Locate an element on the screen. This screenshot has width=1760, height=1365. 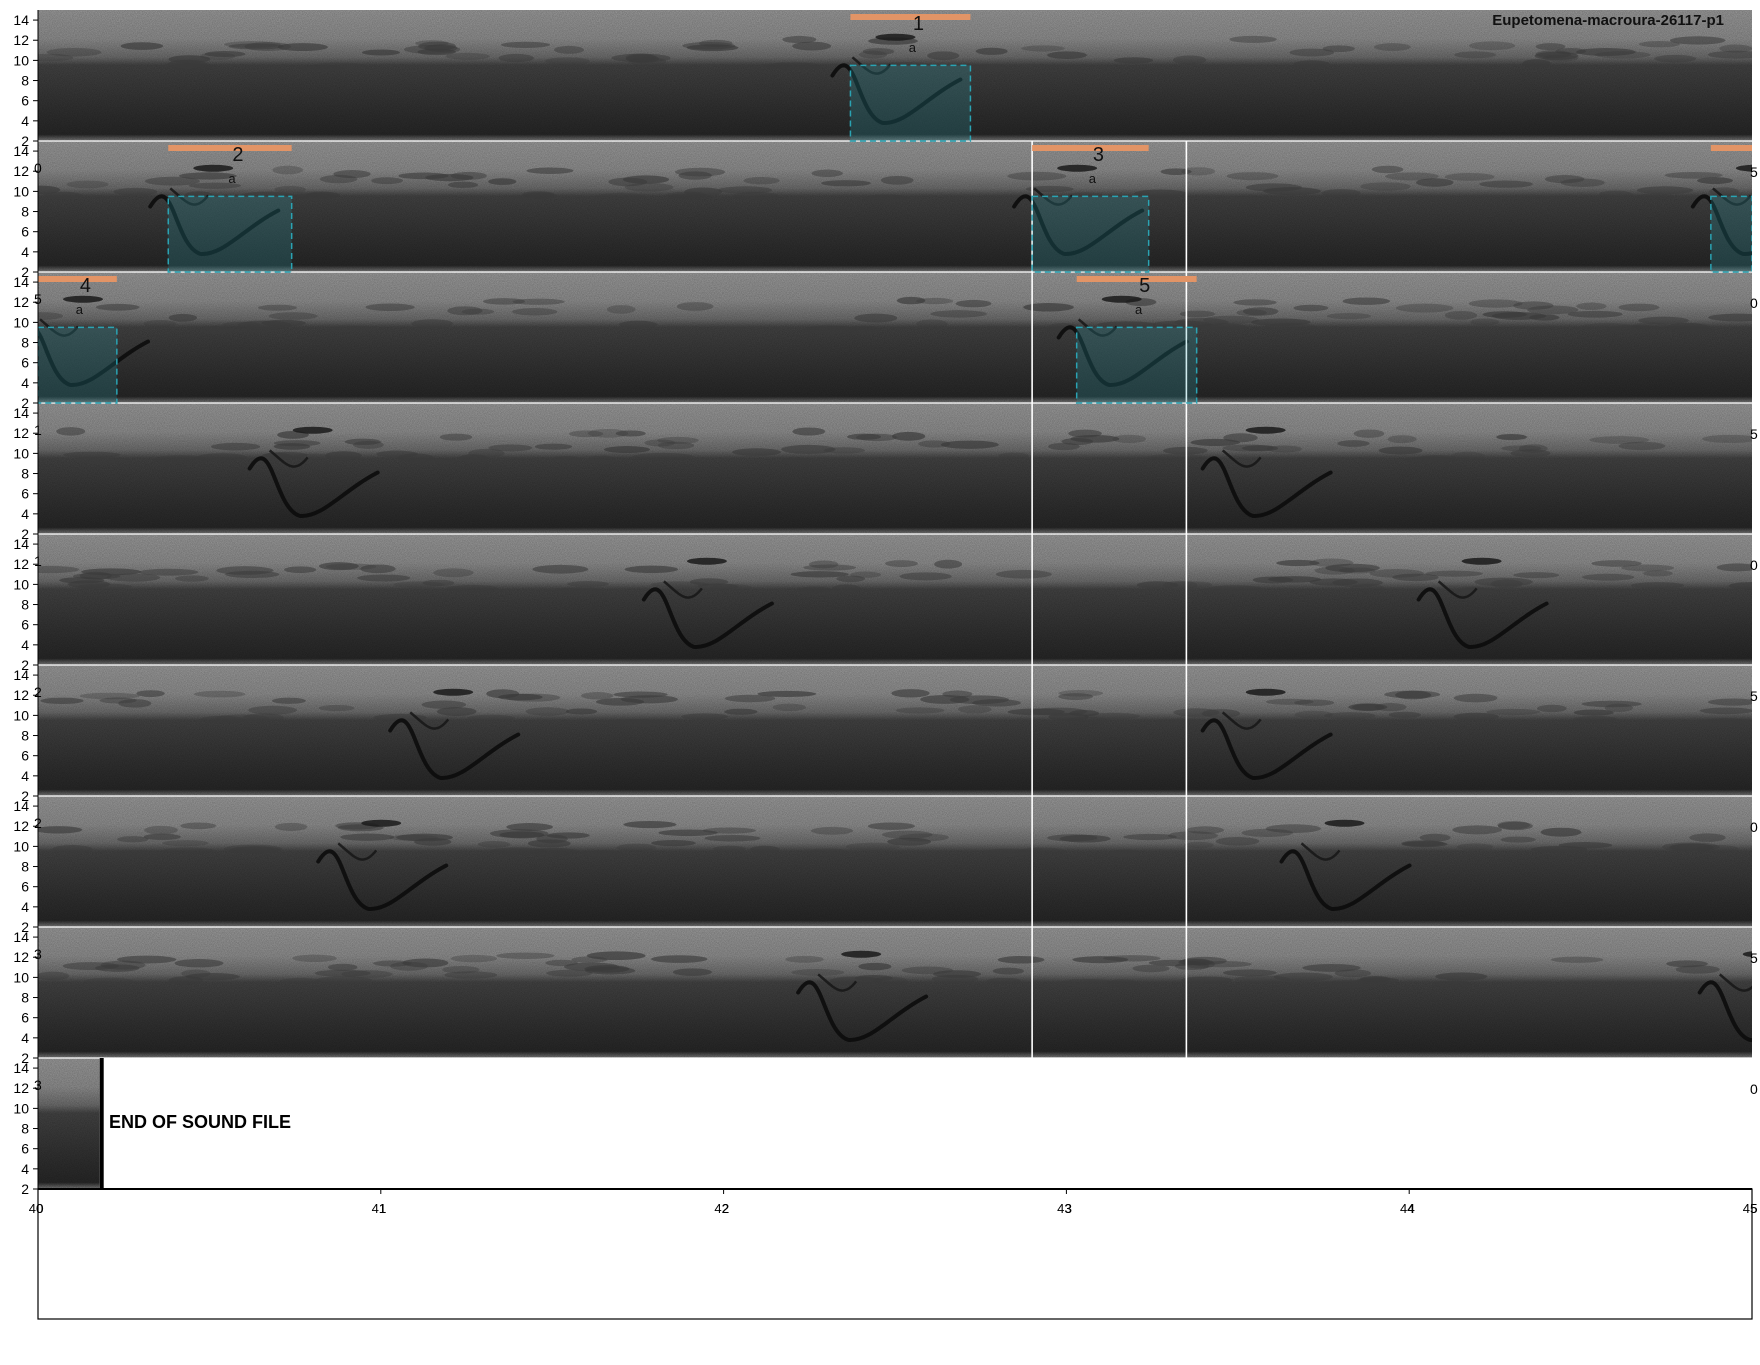
row-start-label: 2 is located at coordinates (38, 692).